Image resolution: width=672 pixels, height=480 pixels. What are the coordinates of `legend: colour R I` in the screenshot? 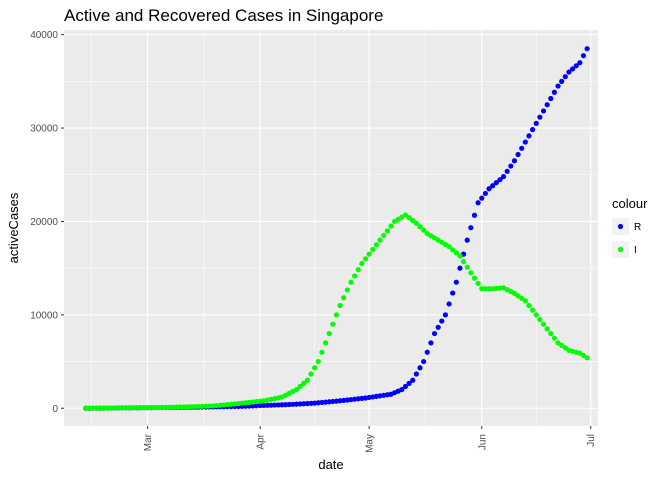 It's located at (630, 227).